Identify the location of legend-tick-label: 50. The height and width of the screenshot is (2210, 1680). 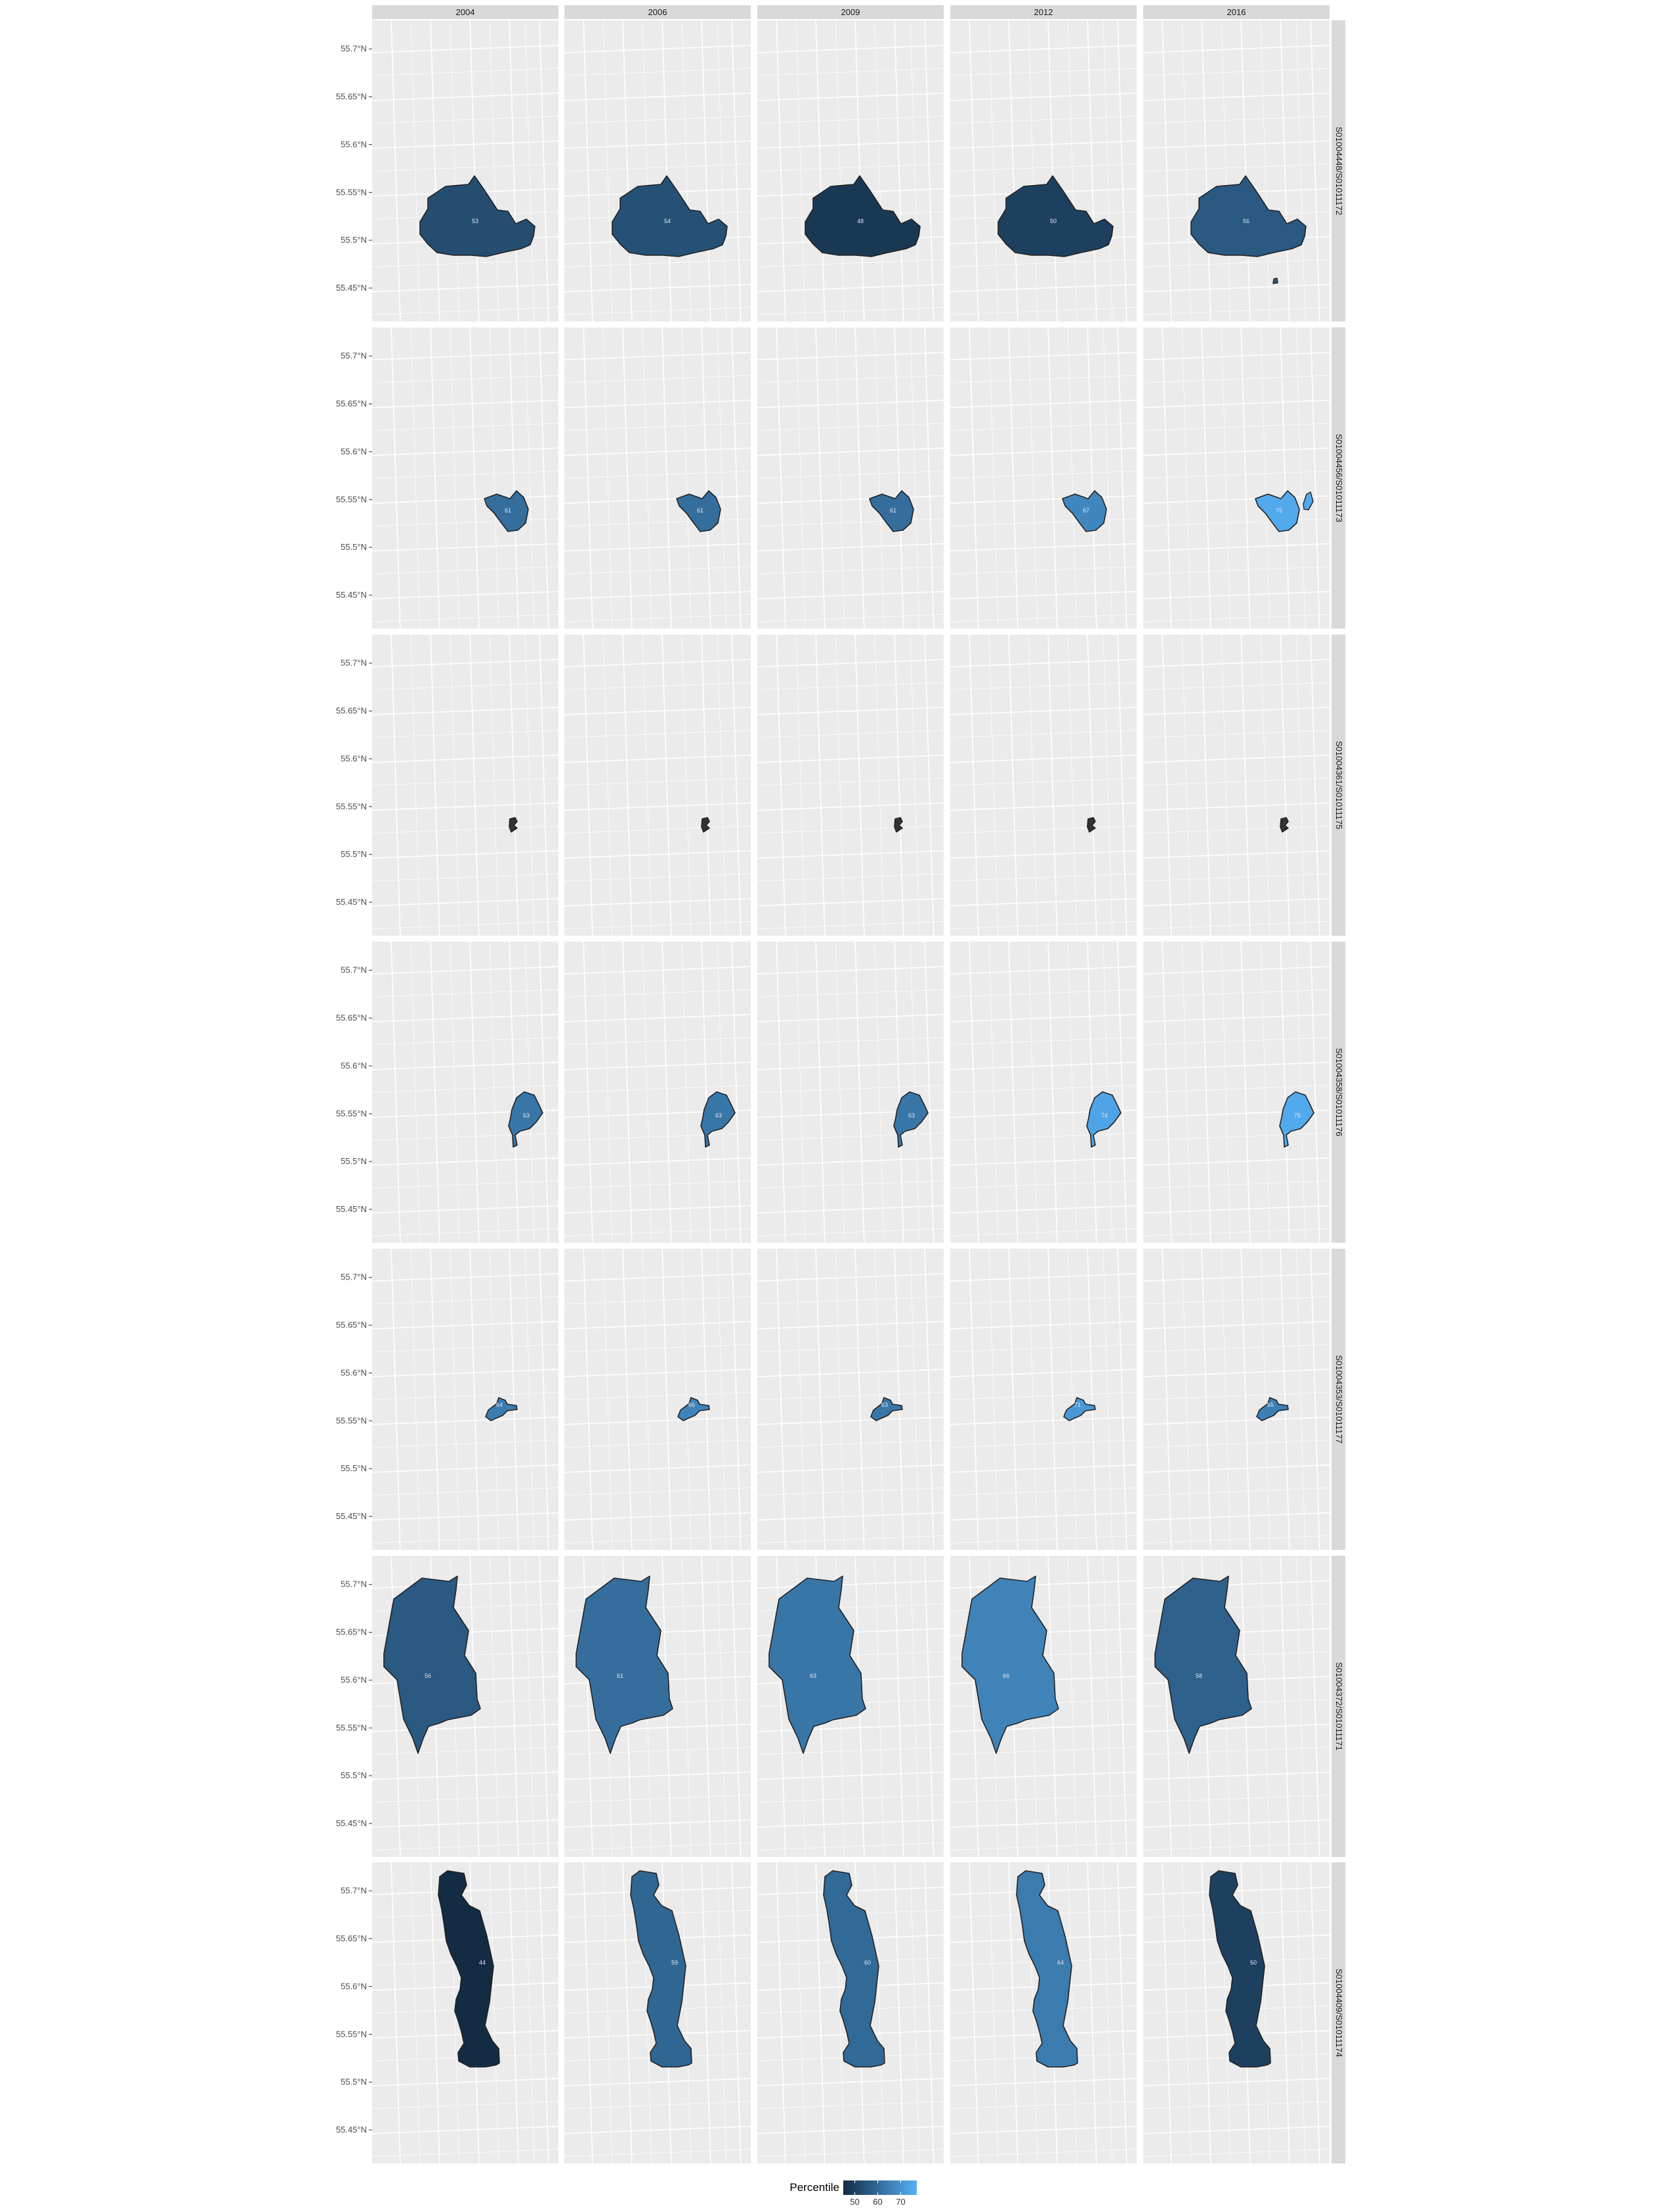
(854, 2202).